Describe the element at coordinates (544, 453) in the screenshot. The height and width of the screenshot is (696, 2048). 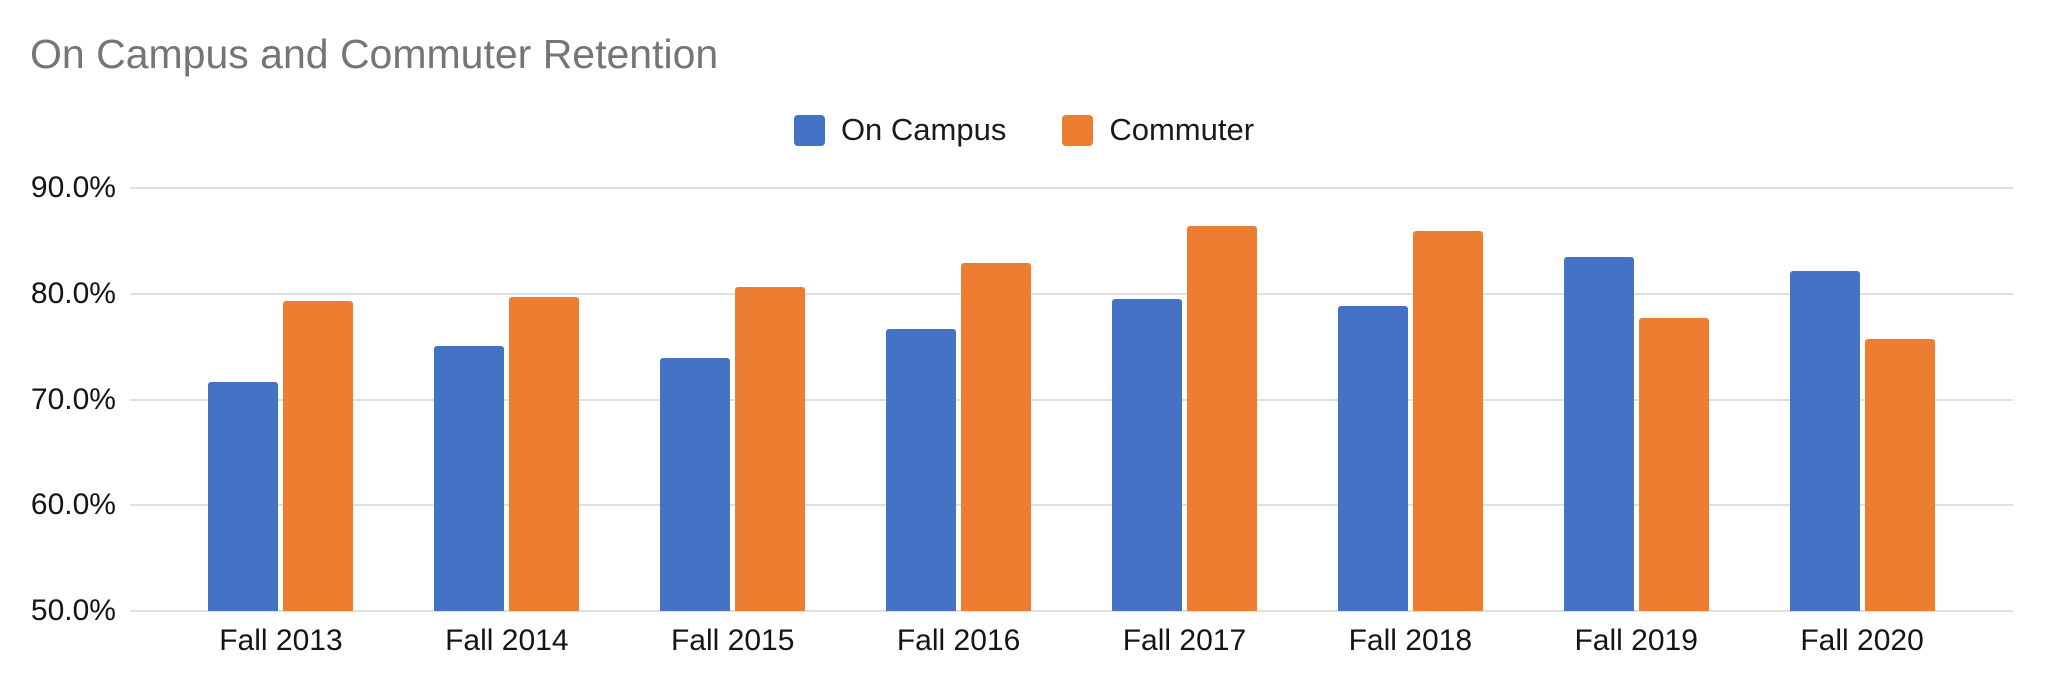
I see `bar-commuter-fall-2014` at that location.